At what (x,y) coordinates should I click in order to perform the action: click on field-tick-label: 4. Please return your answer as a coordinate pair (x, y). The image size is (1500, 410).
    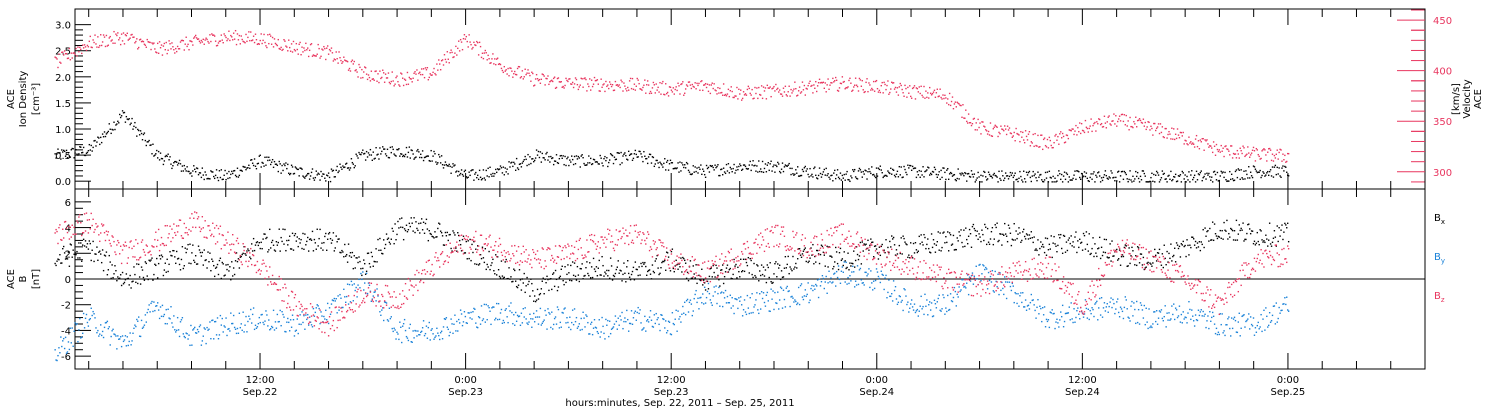
    Looking at the image, I should click on (68, 229).